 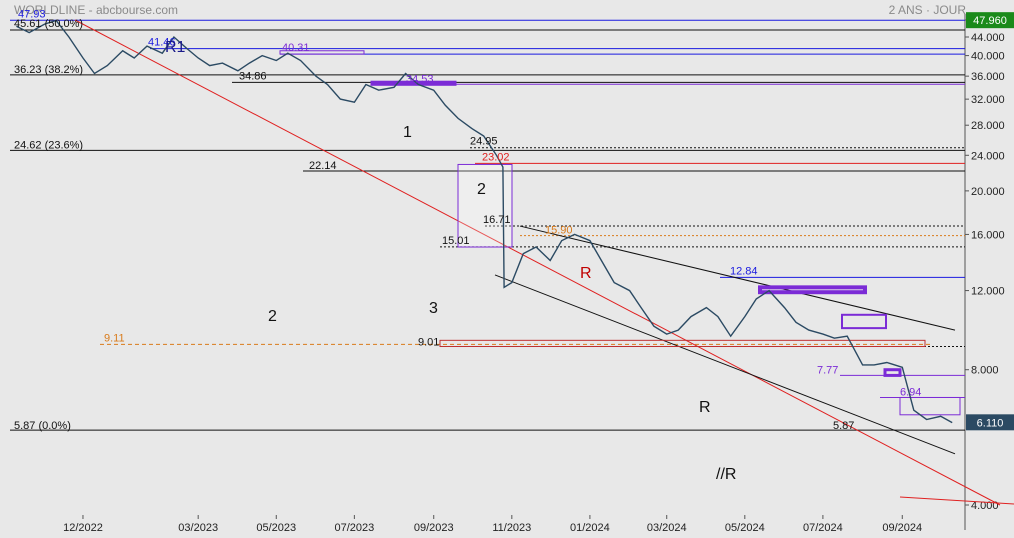 I want to click on level-label: 22.14, so click(x=323, y=166).